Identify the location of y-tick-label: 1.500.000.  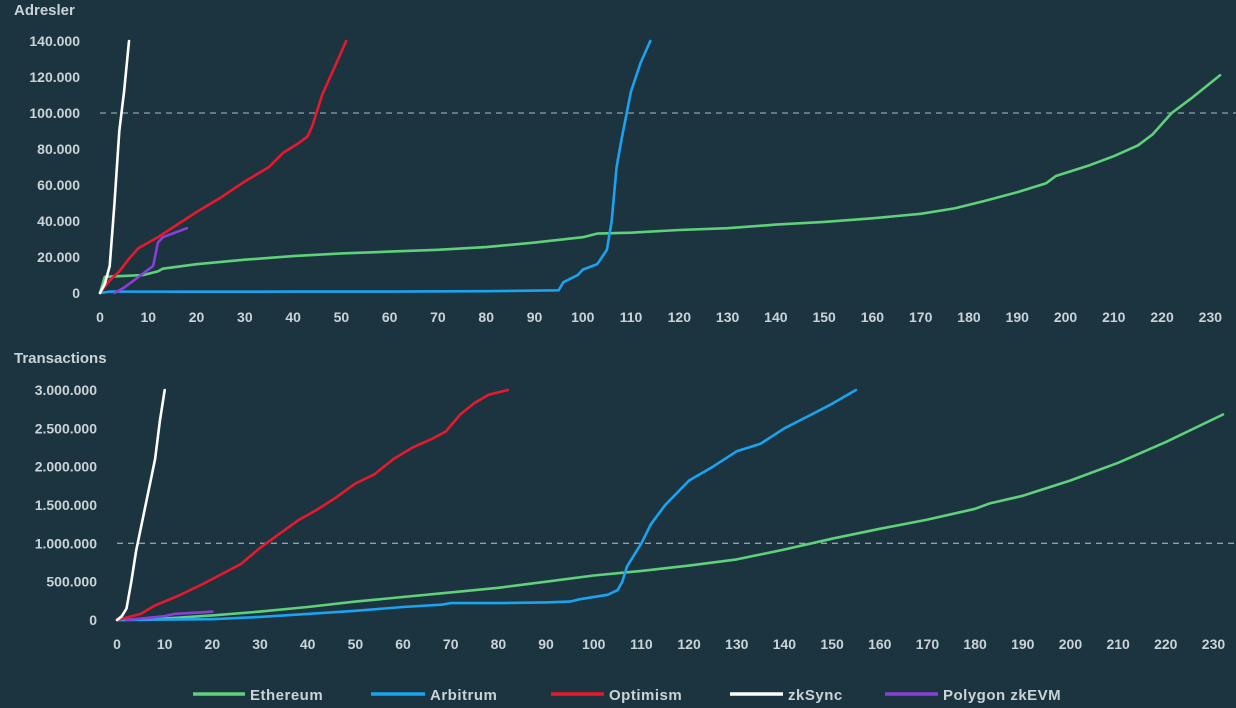
(66, 505).